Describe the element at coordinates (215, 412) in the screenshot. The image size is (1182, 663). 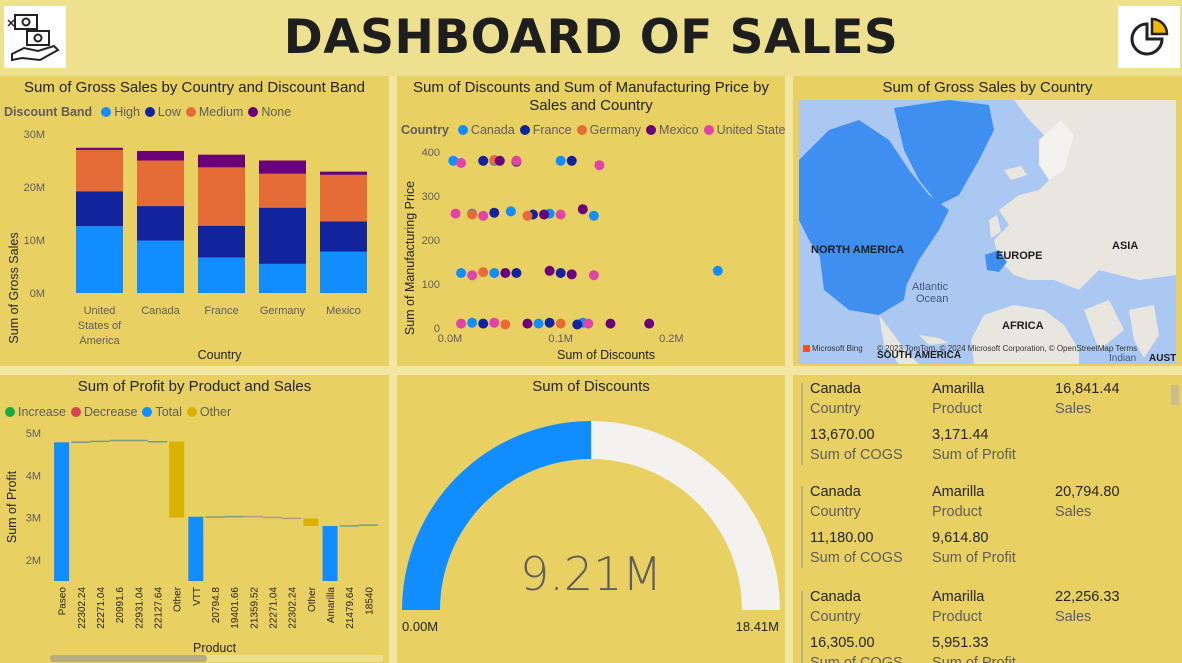
I see `waterfall-legend-label: Other` at that location.